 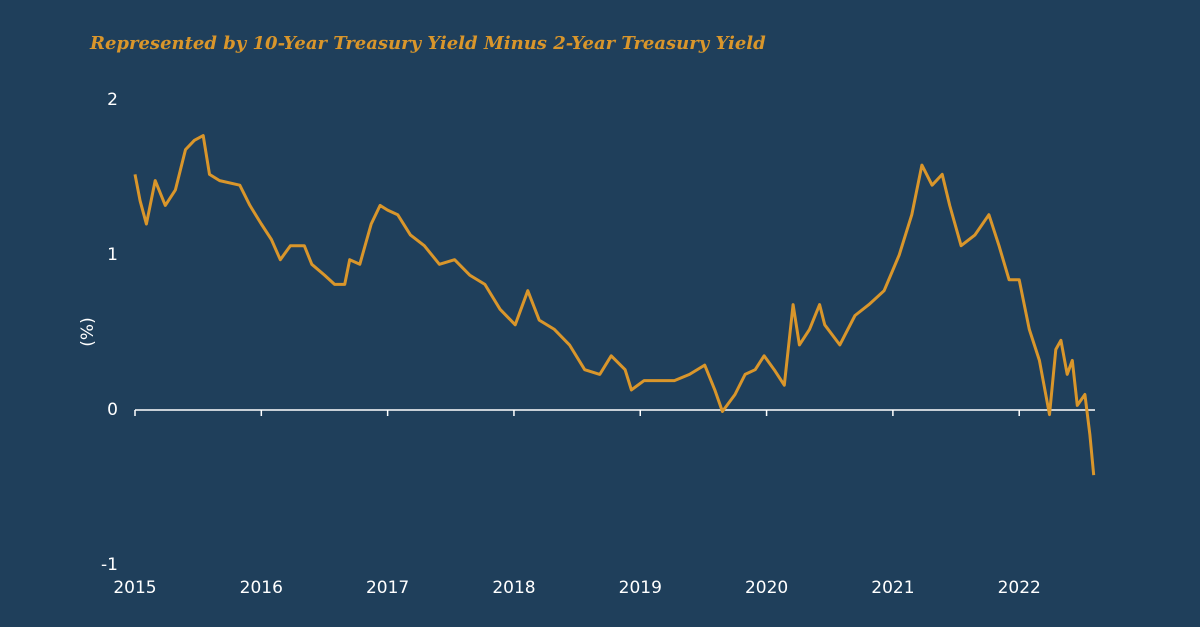 What do you see at coordinates (134, 588) in the screenshot?
I see `x-tick-label: 2015` at bounding box center [134, 588].